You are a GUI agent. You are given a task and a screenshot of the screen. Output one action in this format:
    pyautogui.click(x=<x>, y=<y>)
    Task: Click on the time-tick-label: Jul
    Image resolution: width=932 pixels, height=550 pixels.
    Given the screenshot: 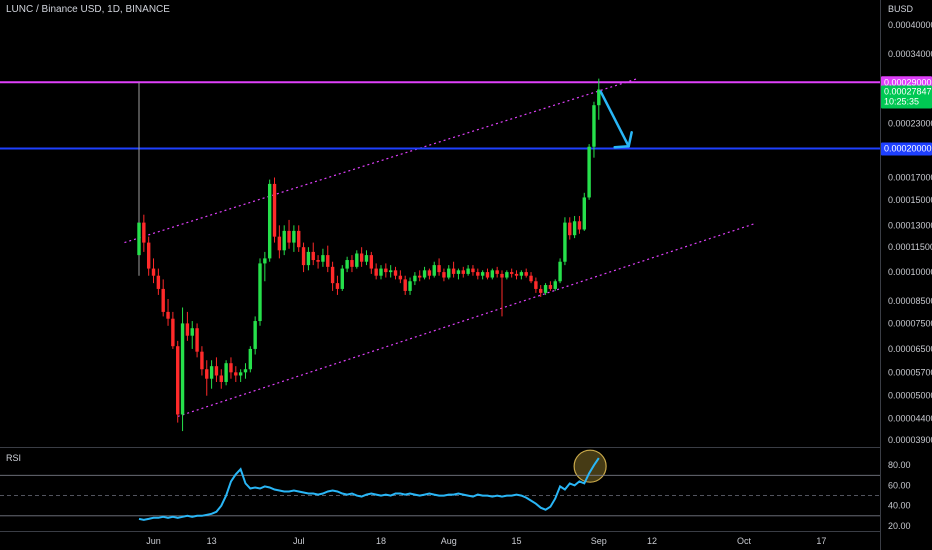 What is the action you would take?
    pyautogui.click(x=299, y=541)
    